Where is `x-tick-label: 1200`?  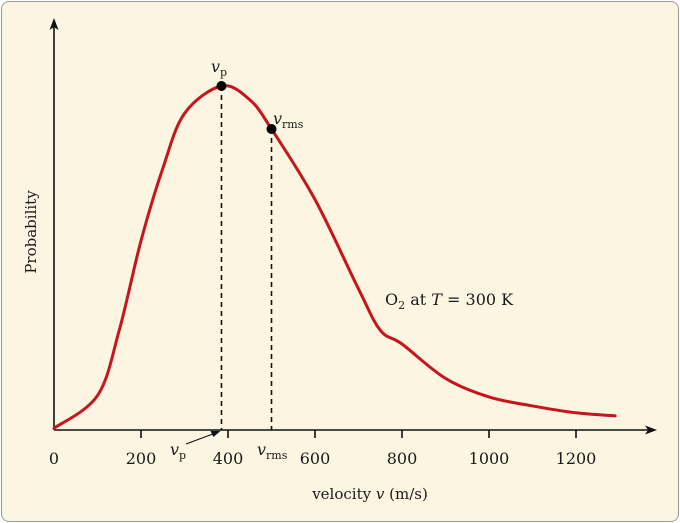
x-tick-label: 1200 is located at coordinates (576, 458).